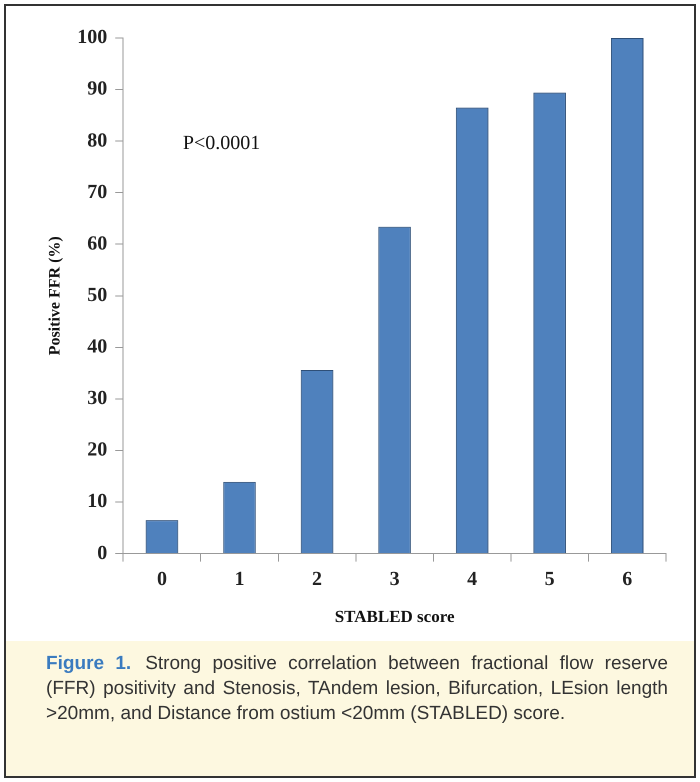  Describe the element at coordinates (97, 295) in the screenshot. I see `y-tick-label: 50` at that location.